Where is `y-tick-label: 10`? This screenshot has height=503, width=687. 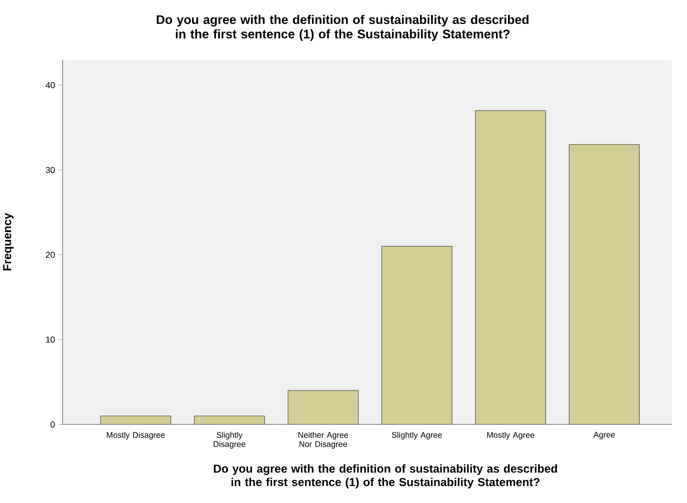 y-tick-label: 10 is located at coordinates (50, 339).